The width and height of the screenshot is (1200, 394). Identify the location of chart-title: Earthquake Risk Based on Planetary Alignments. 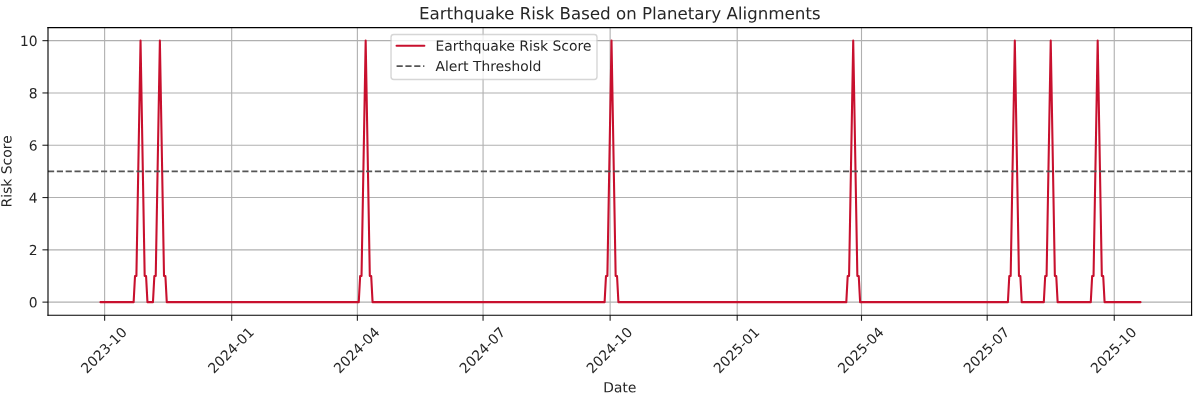
(620, 14).